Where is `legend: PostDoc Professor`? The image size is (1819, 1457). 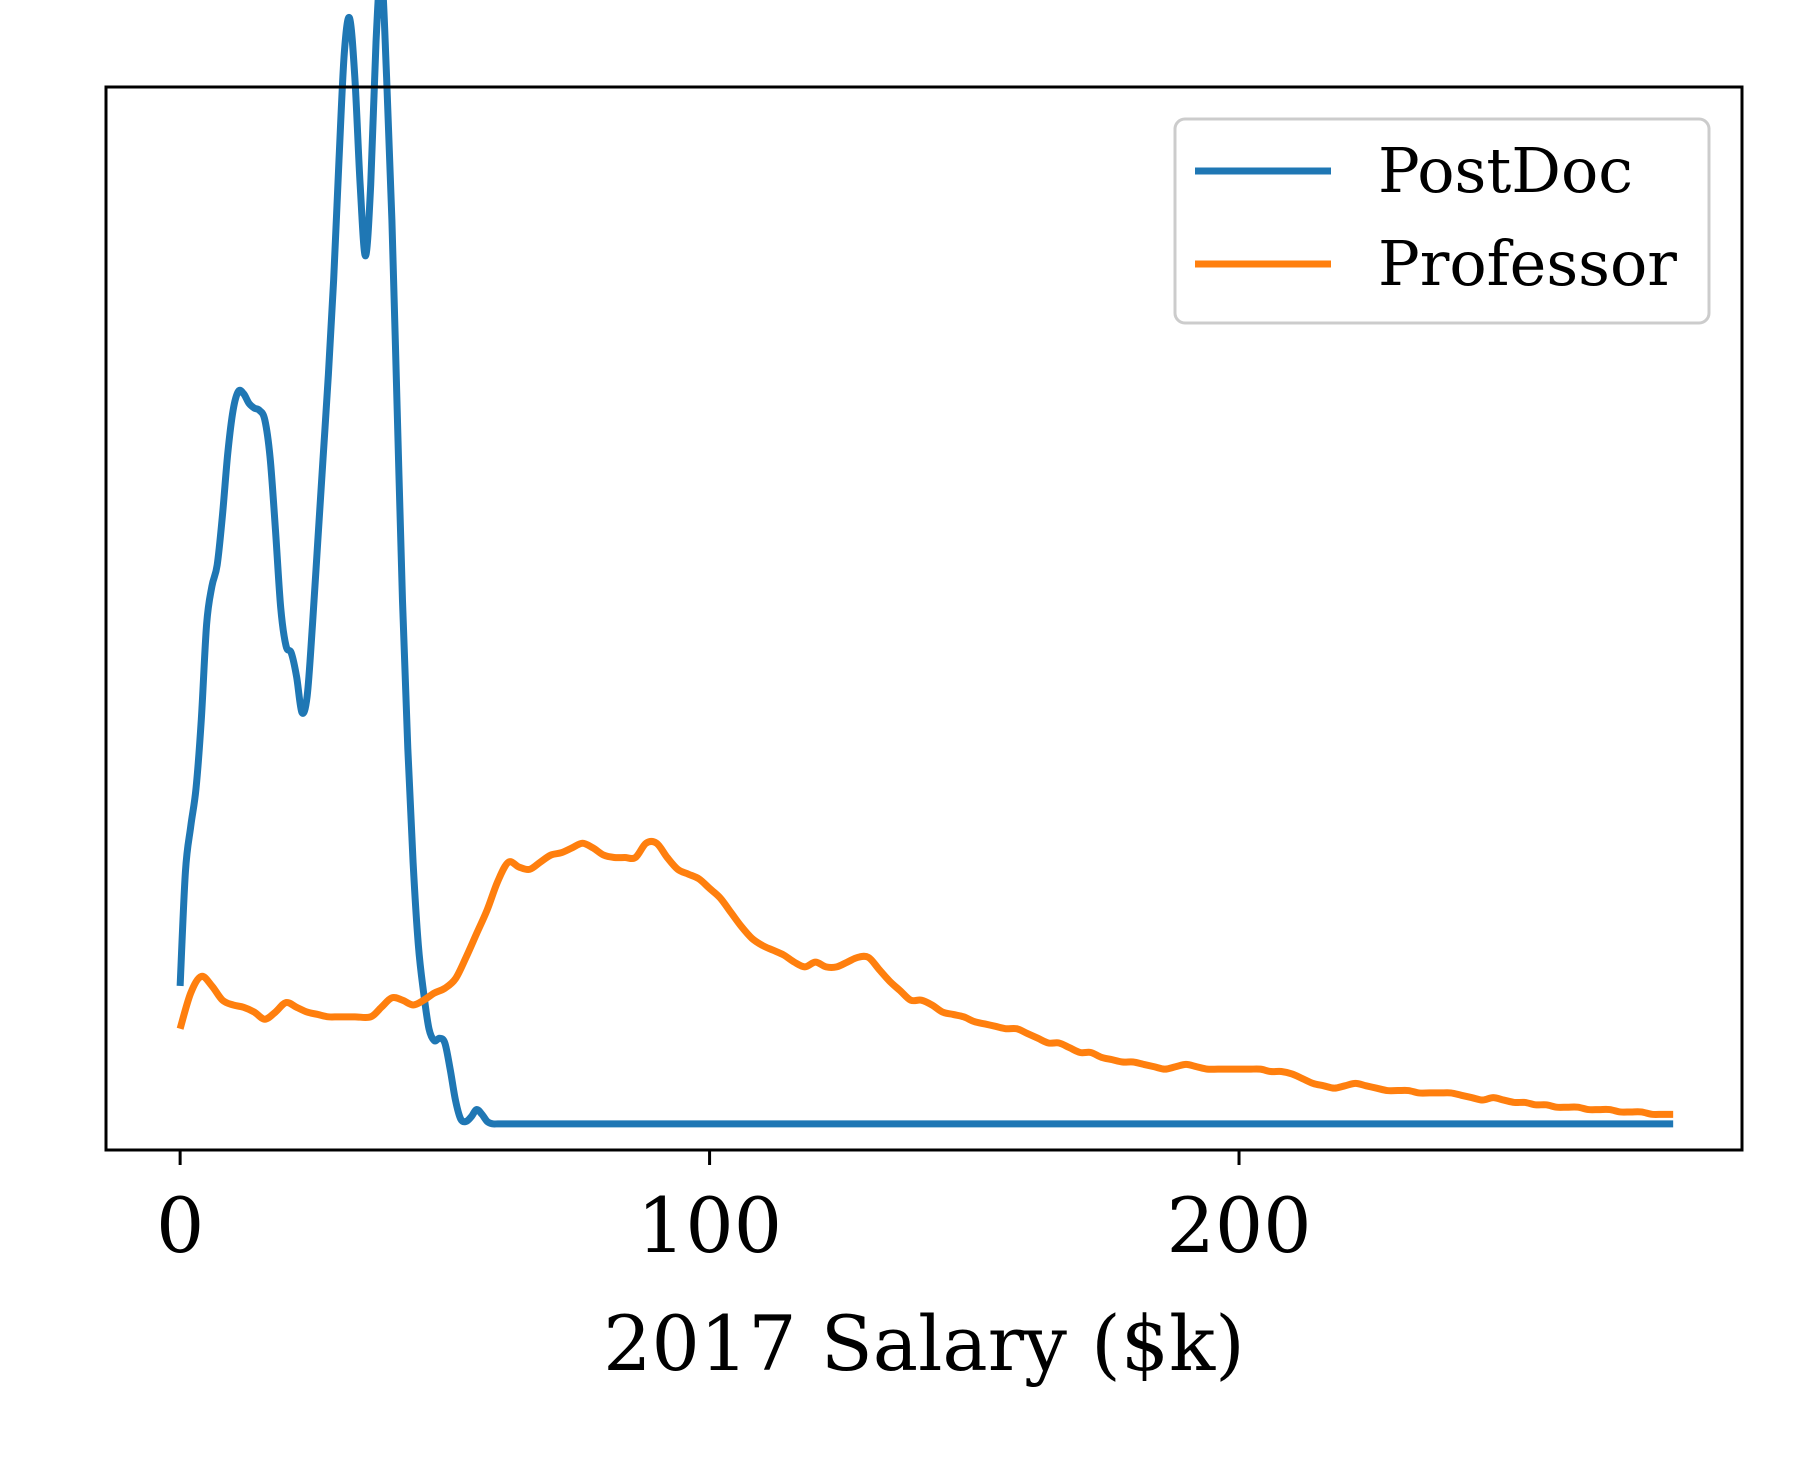
legend: PostDoc Professor is located at coordinates (1442, 221).